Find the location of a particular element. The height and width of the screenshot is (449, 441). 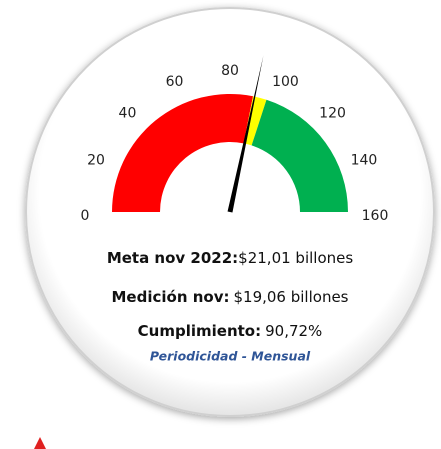

corner-icon is located at coordinates (40, 443).